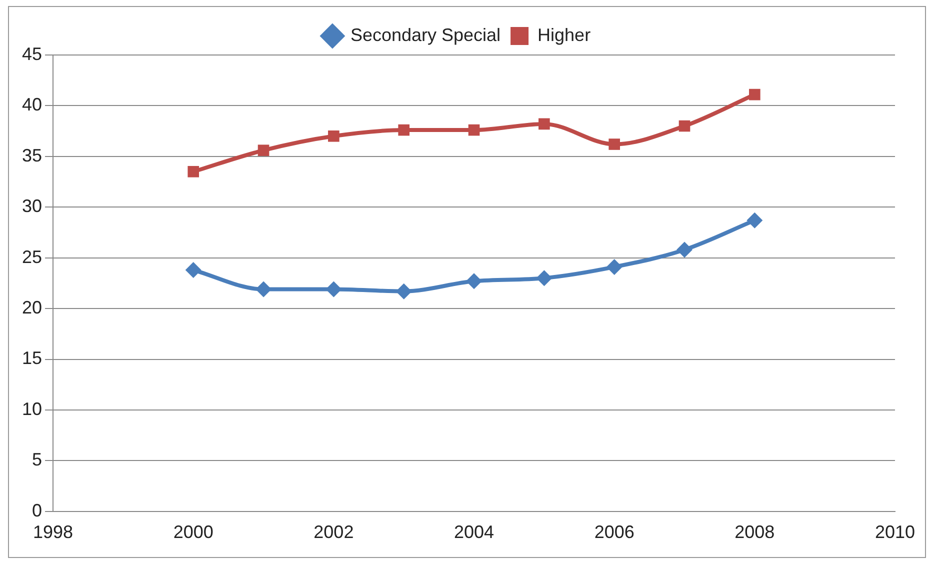  What do you see at coordinates (474, 532) in the screenshot?
I see `x-tick-label: 2004` at bounding box center [474, 532].